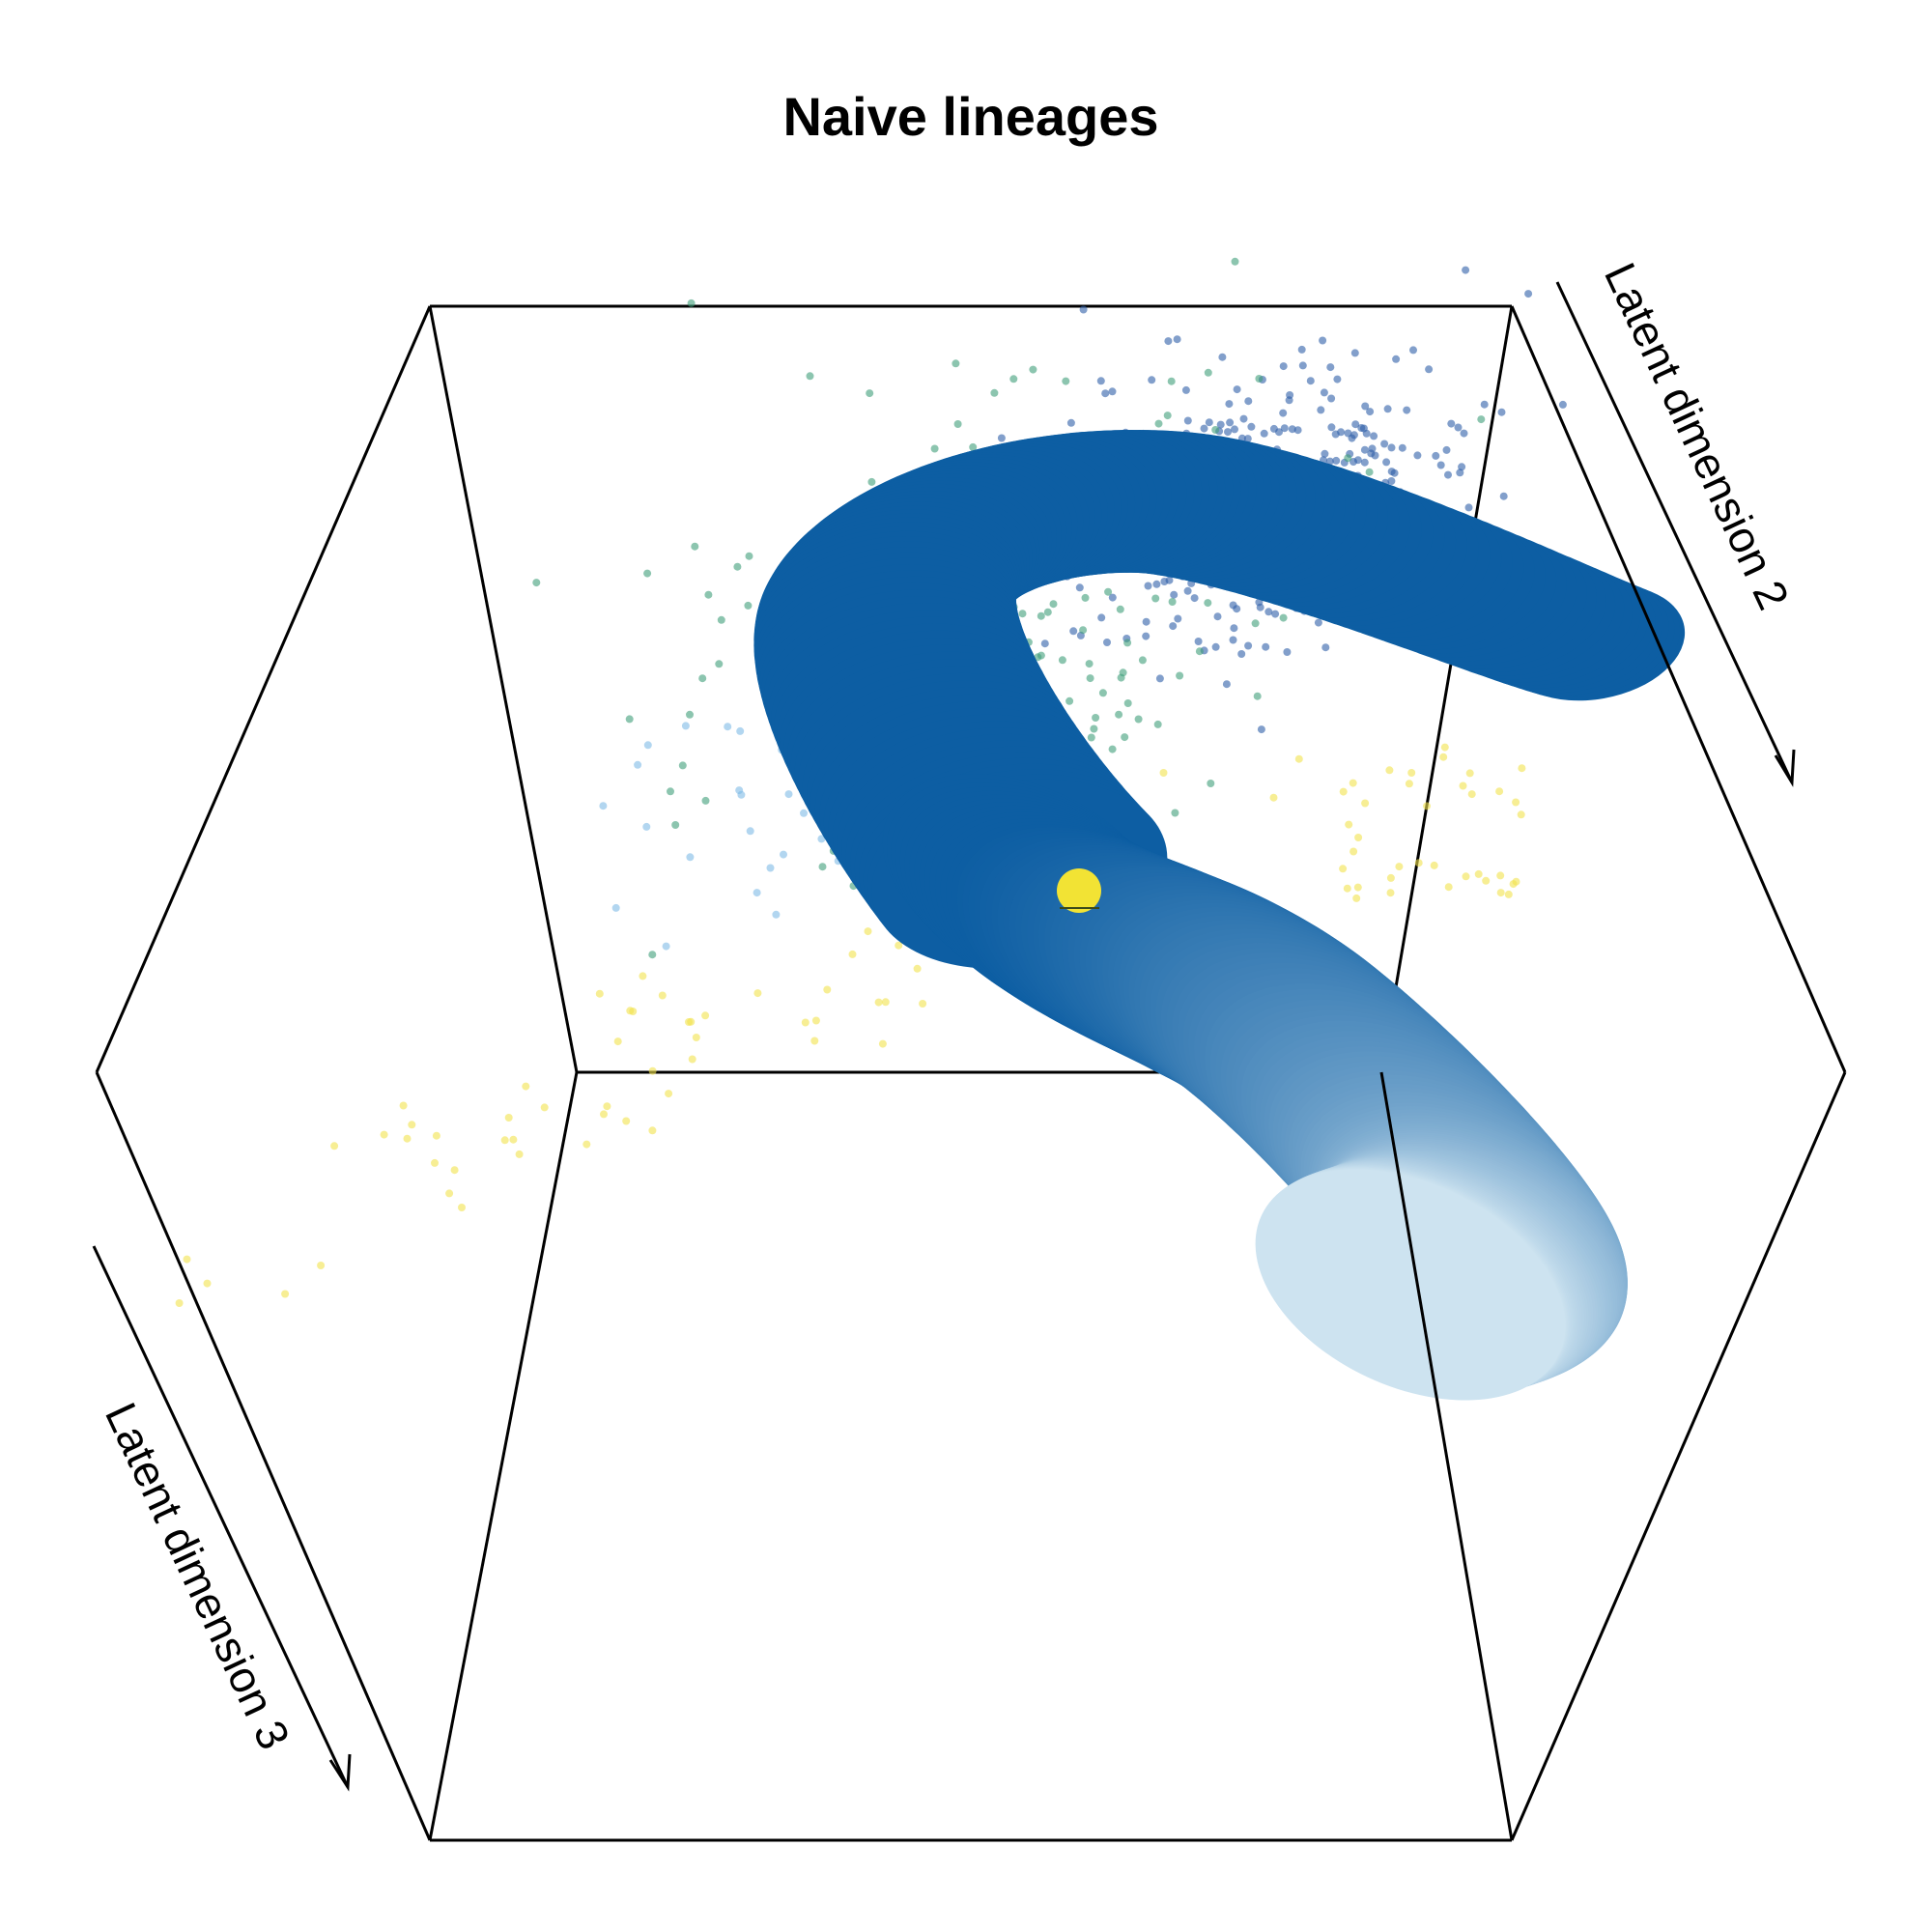 The width and height of the screenshot is (1932, 1932). I want to click on axis-arrow-dim3, so click(222, 1518).